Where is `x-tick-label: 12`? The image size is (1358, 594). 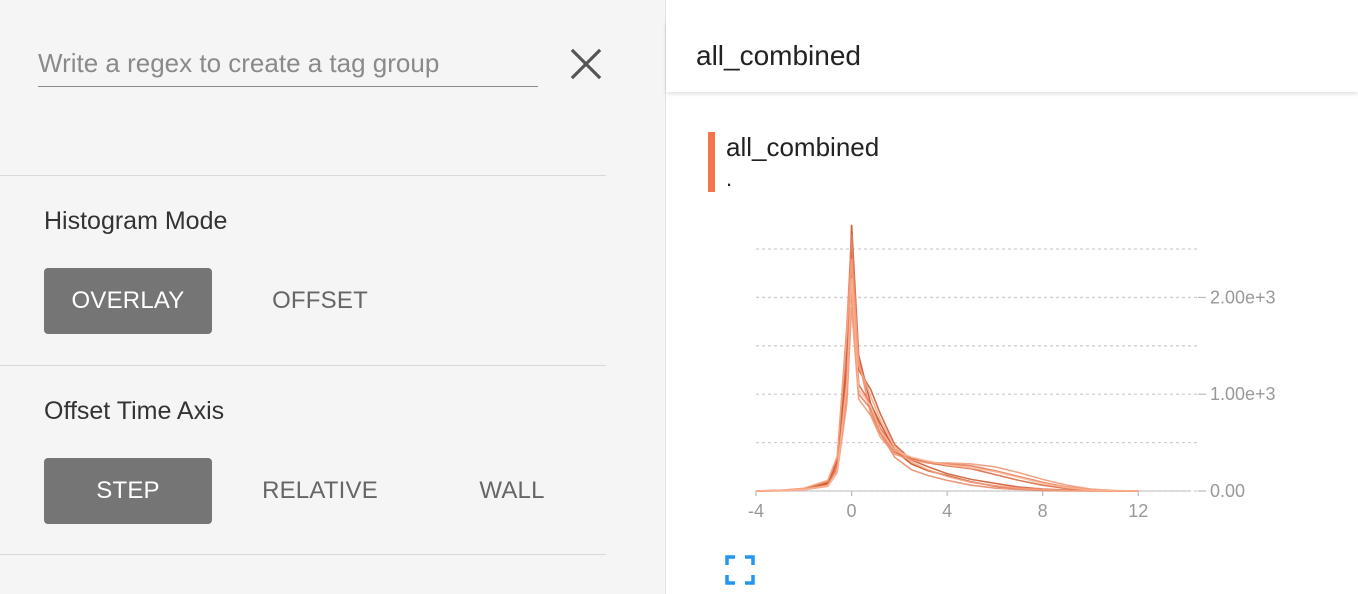
x-tick-label: 12 is located at coordinates (1138, 511).